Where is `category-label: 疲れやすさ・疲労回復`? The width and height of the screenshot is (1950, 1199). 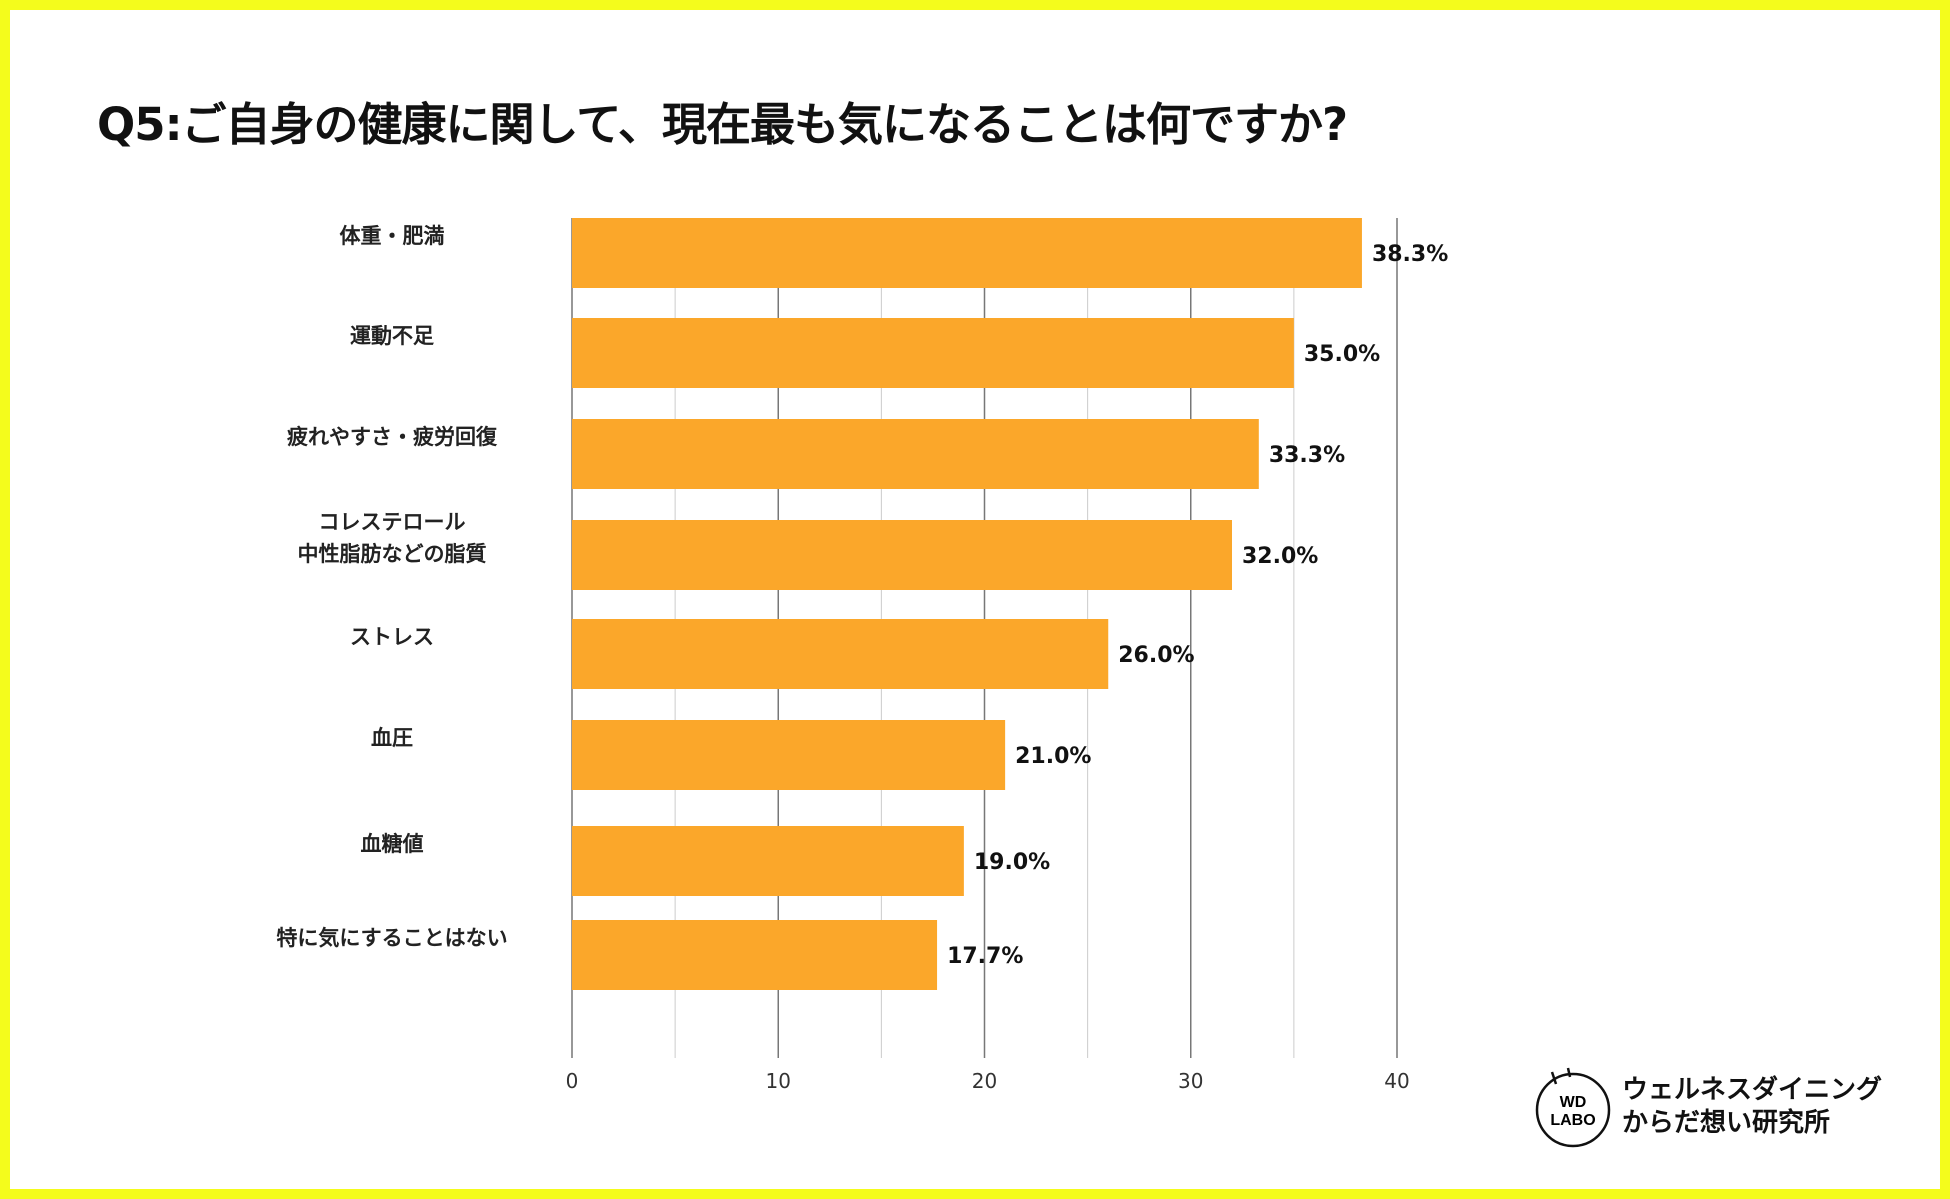 category-label: 疲れやすさ・疲労回復 is located at coordinates (392, 437).